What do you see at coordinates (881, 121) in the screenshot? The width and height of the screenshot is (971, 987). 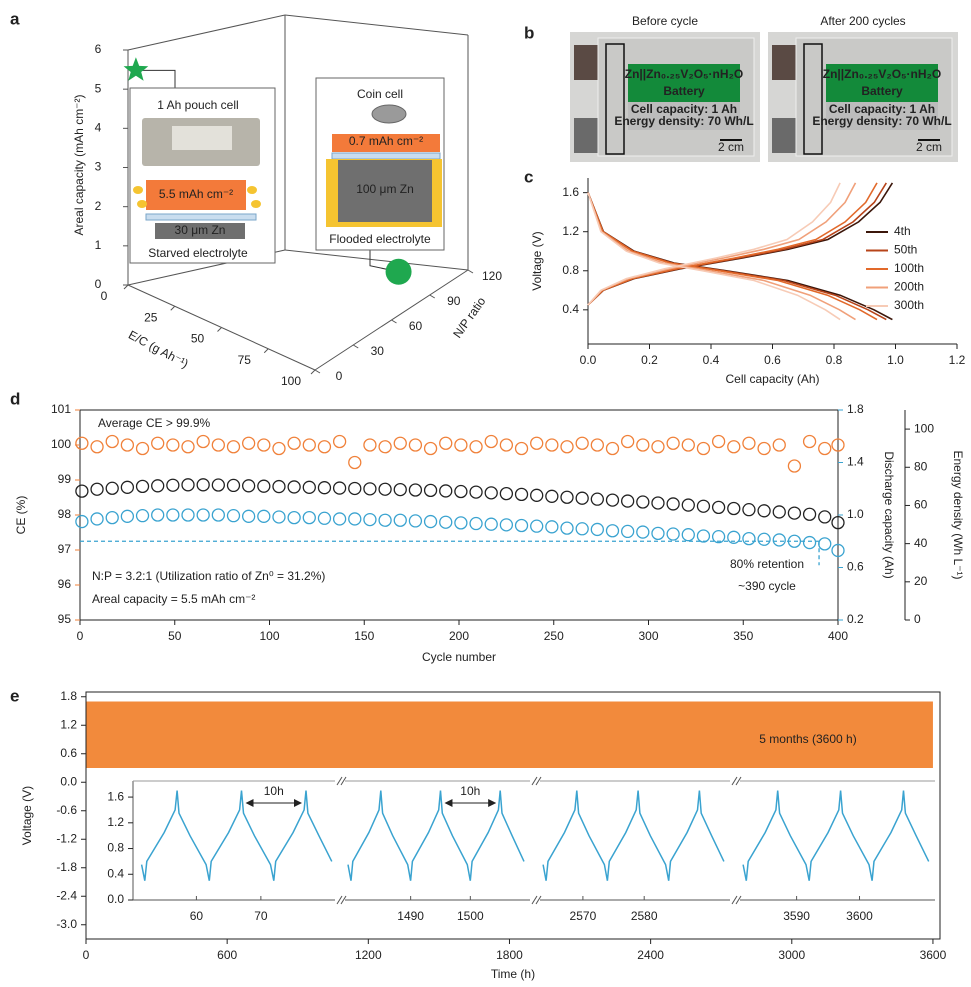 I see `battery-info-line: Energy density: 70 Wh/L` at bounding box center [881, 121].